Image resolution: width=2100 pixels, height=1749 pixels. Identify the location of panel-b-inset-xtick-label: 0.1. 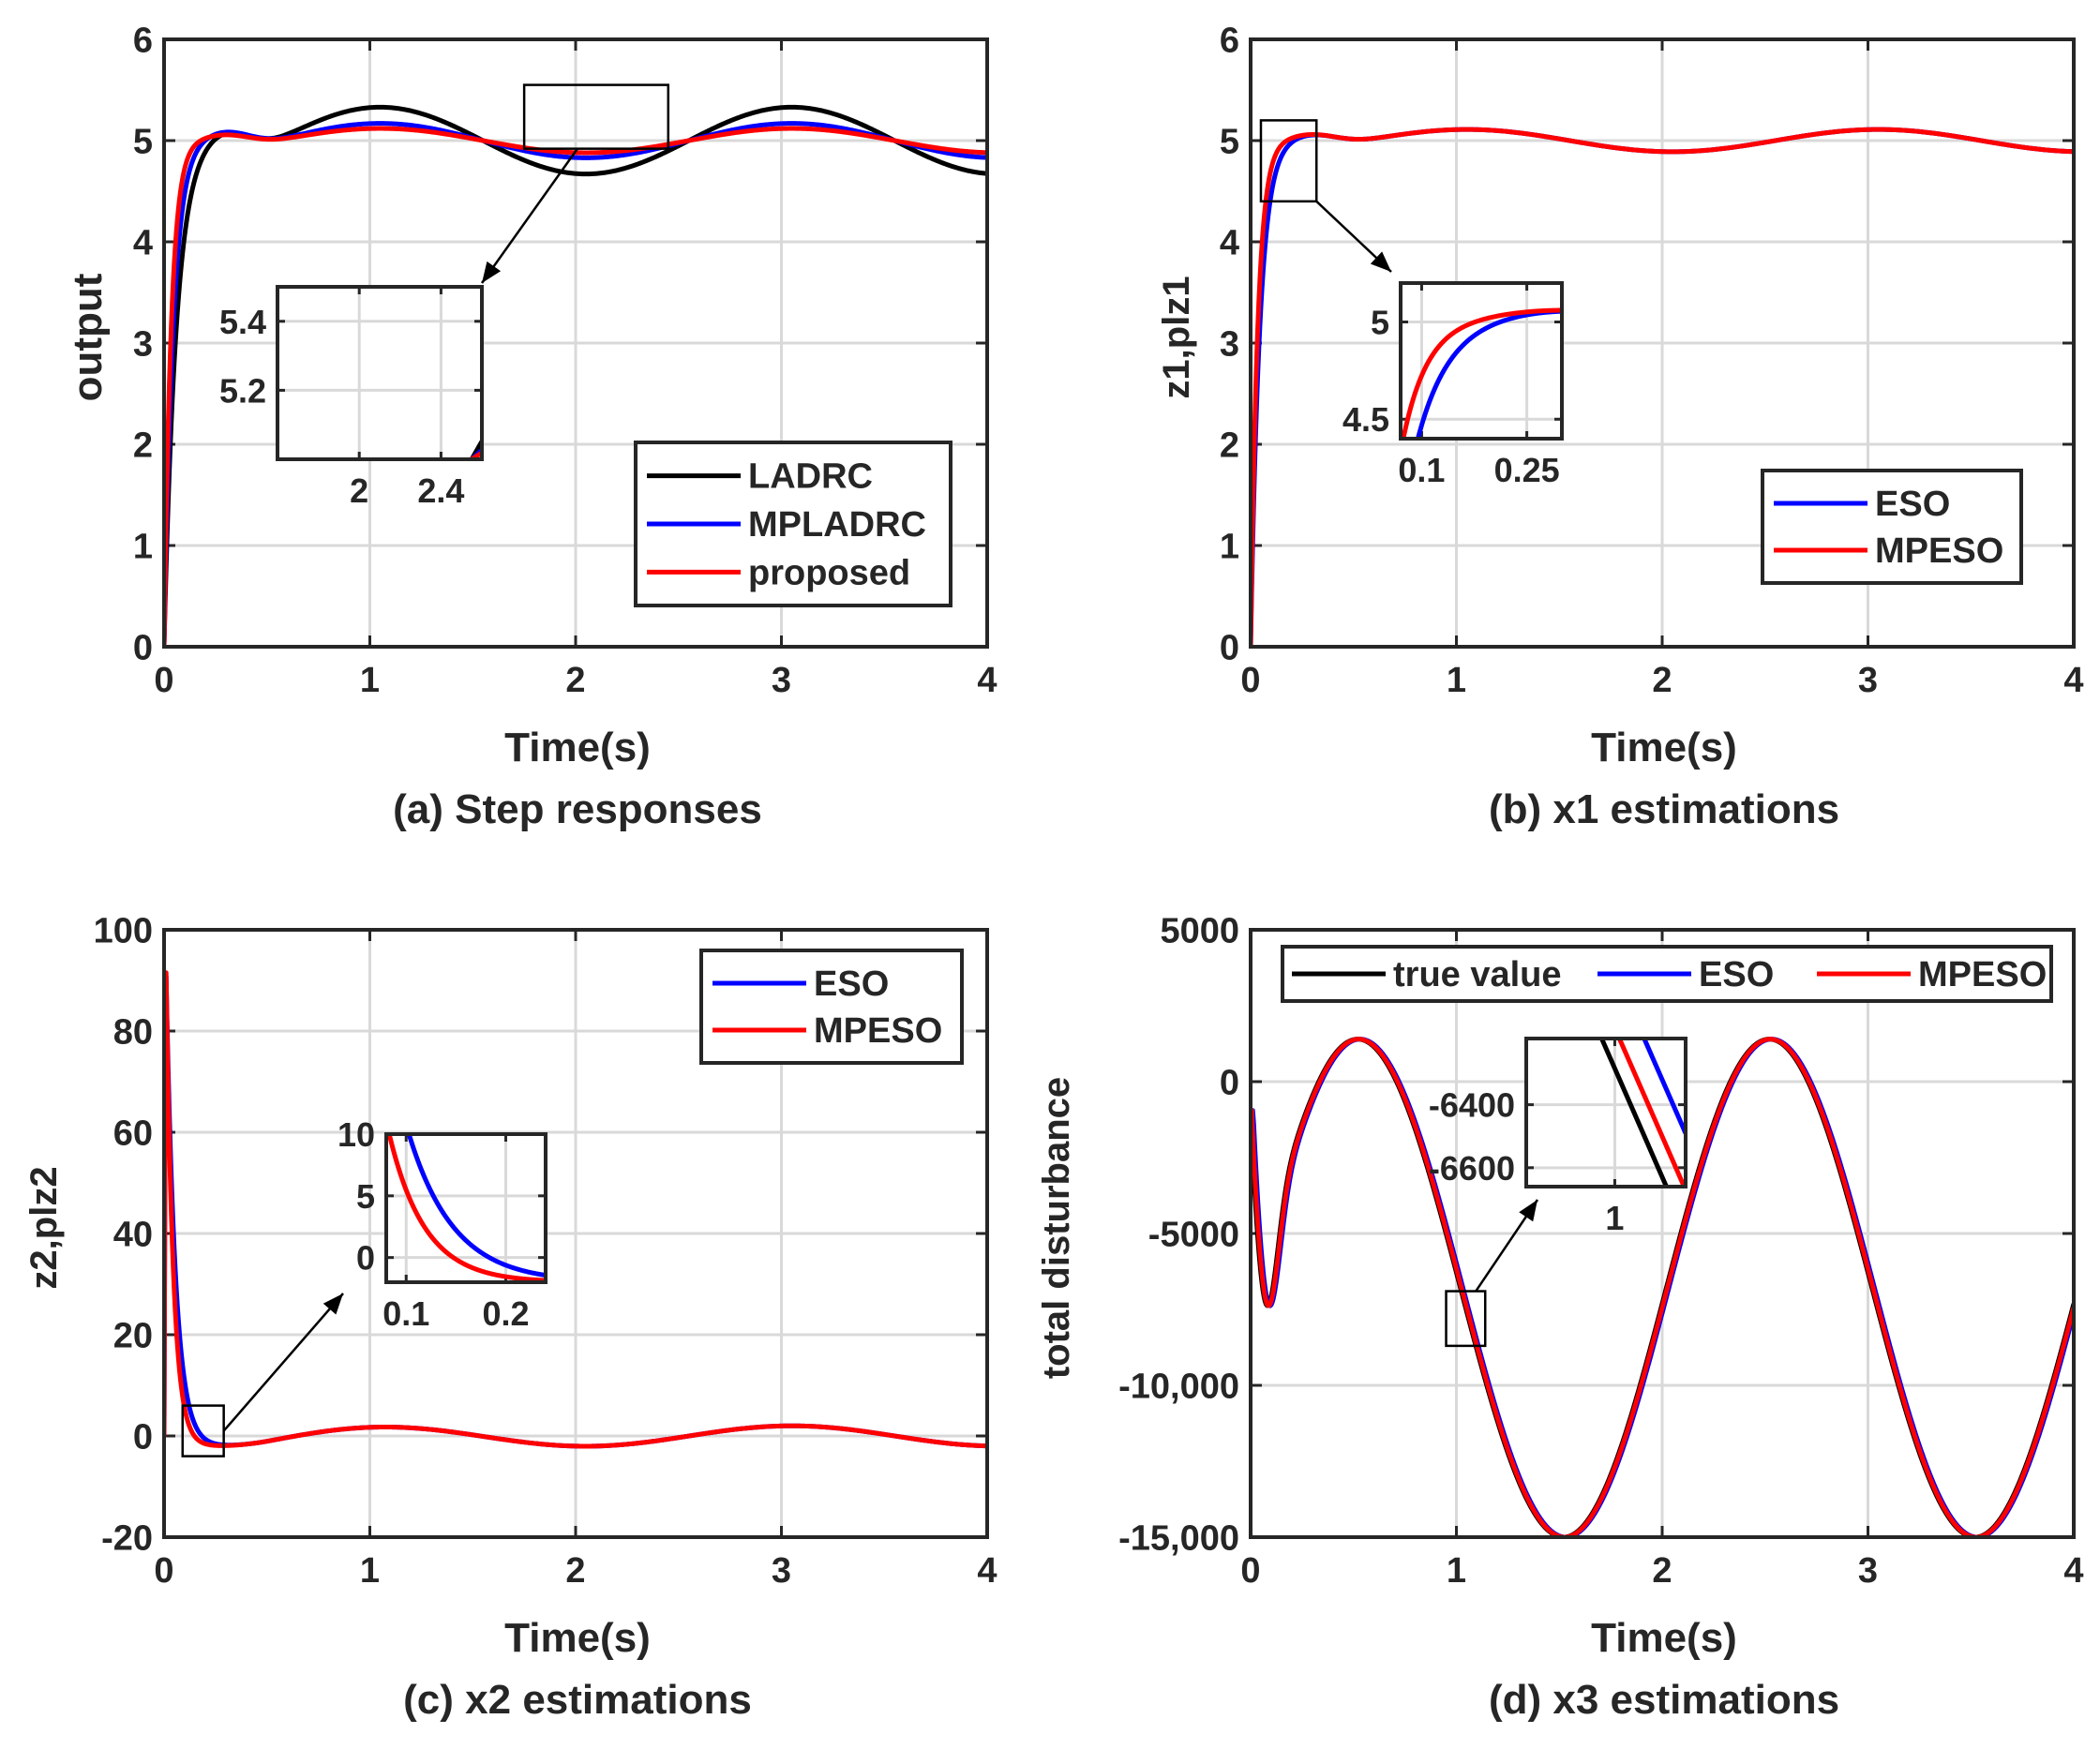
(1421, 470).